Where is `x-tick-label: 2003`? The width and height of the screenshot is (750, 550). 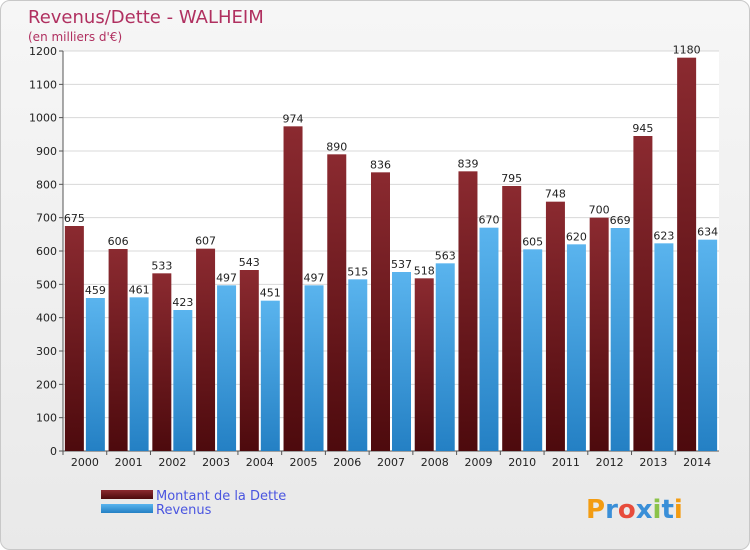
x-tick-label: 2003 is located at coordinates (216, 462).